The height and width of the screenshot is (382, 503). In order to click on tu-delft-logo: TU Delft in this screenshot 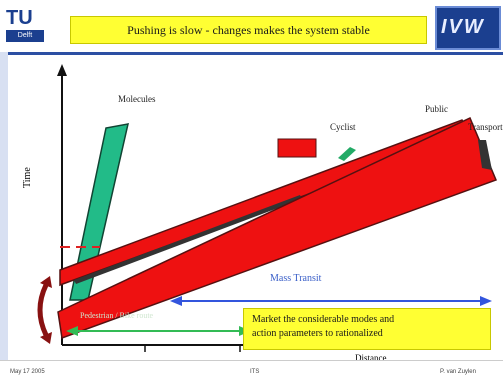, I will do `click(26, 27)`.